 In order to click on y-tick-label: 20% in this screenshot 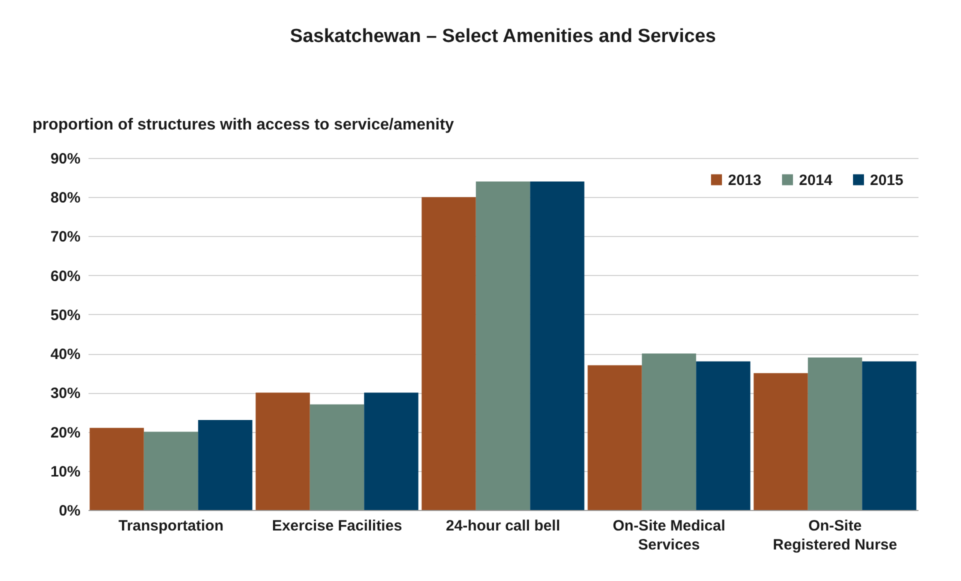, I will do `click(65, 433)`.